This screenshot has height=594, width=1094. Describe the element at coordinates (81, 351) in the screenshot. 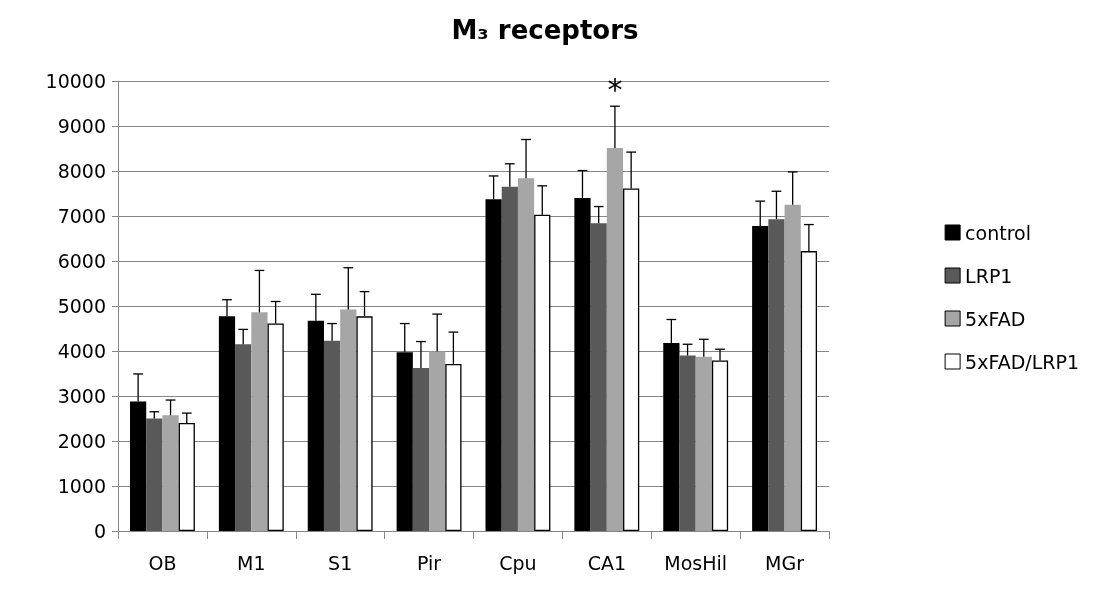

I see `y-tick-label: 4000` at that location.